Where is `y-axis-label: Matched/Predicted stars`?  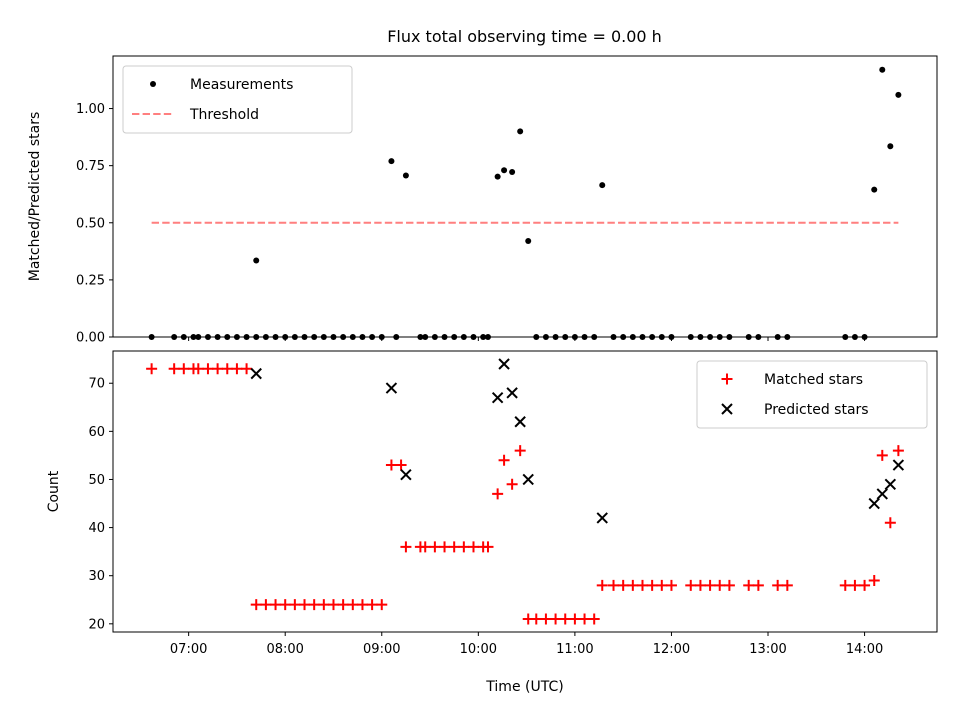 y-axis-label: Matched/Predicted stars is located at coordinates (35, 197).